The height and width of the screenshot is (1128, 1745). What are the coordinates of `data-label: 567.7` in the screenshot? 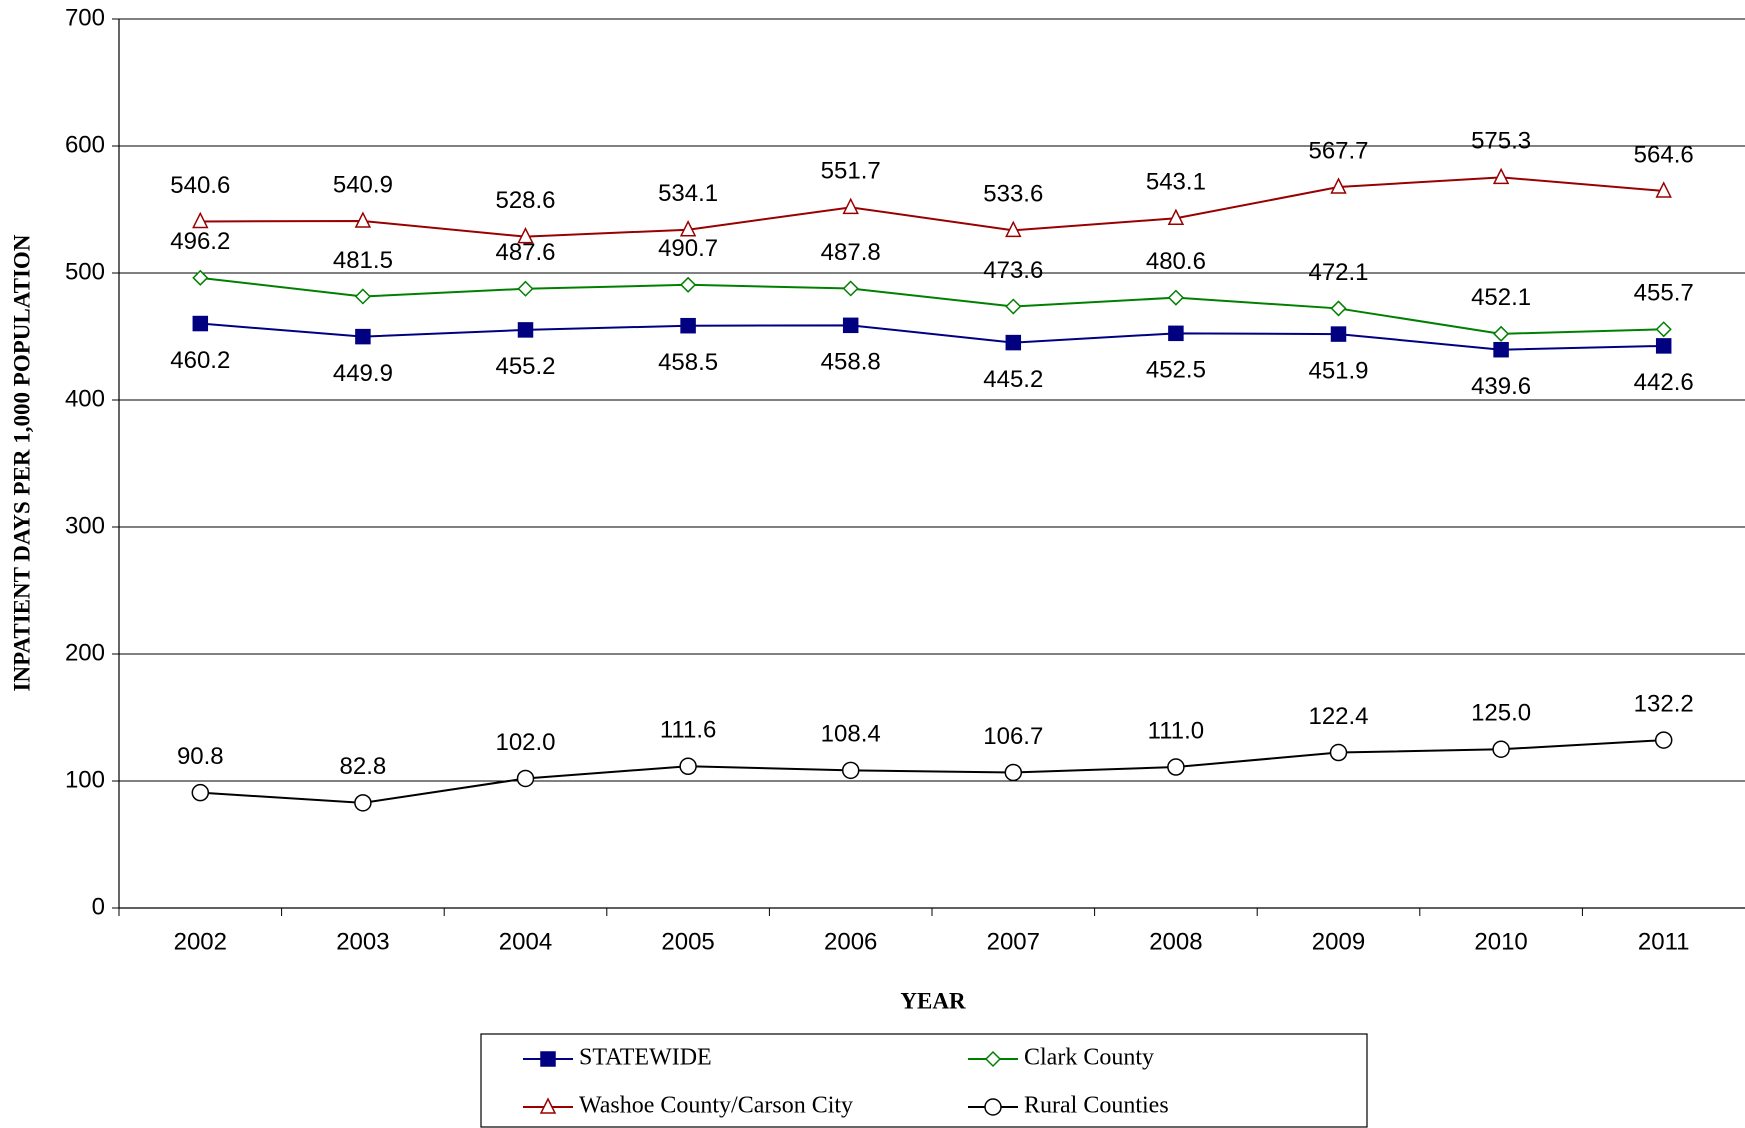 It's located at (1338, 150).